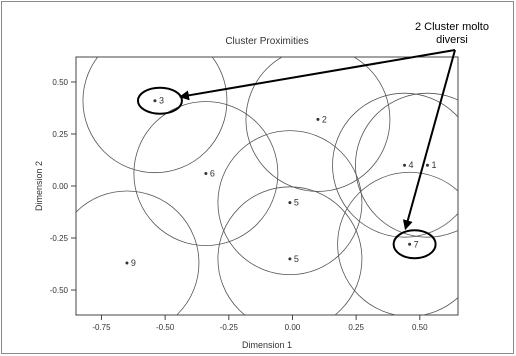 Image resolution: width=516 pixels, height=356 pixels. What do you see at coordinates (59, 238) in the screenshot?
I see `y-tick-label: -0.25` at bounding box center [59, 238].